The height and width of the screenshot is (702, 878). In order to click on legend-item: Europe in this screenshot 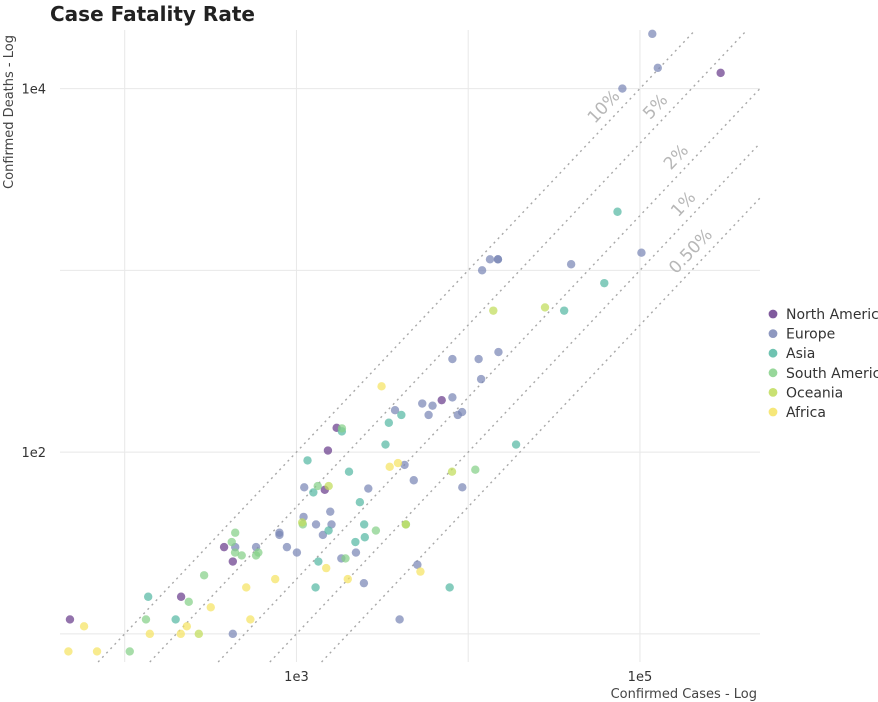, I will do `click(802, 335)`.